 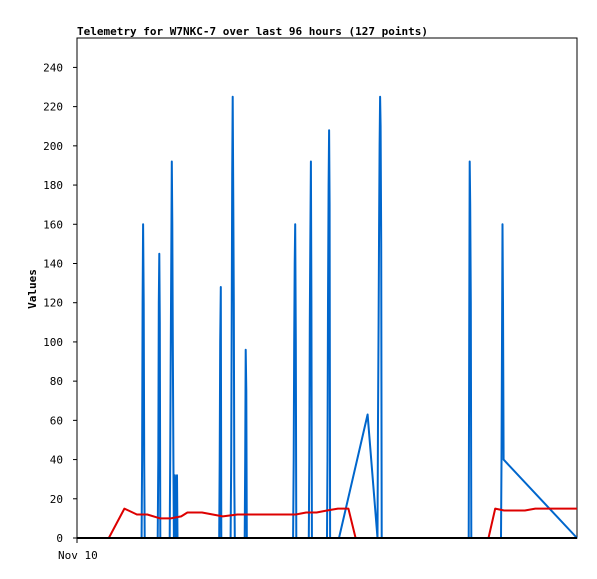 What do you see at coordinates (56, 460) in the screenshot?
I see `y-tick-label: 40` at bounding box center [56, 460].